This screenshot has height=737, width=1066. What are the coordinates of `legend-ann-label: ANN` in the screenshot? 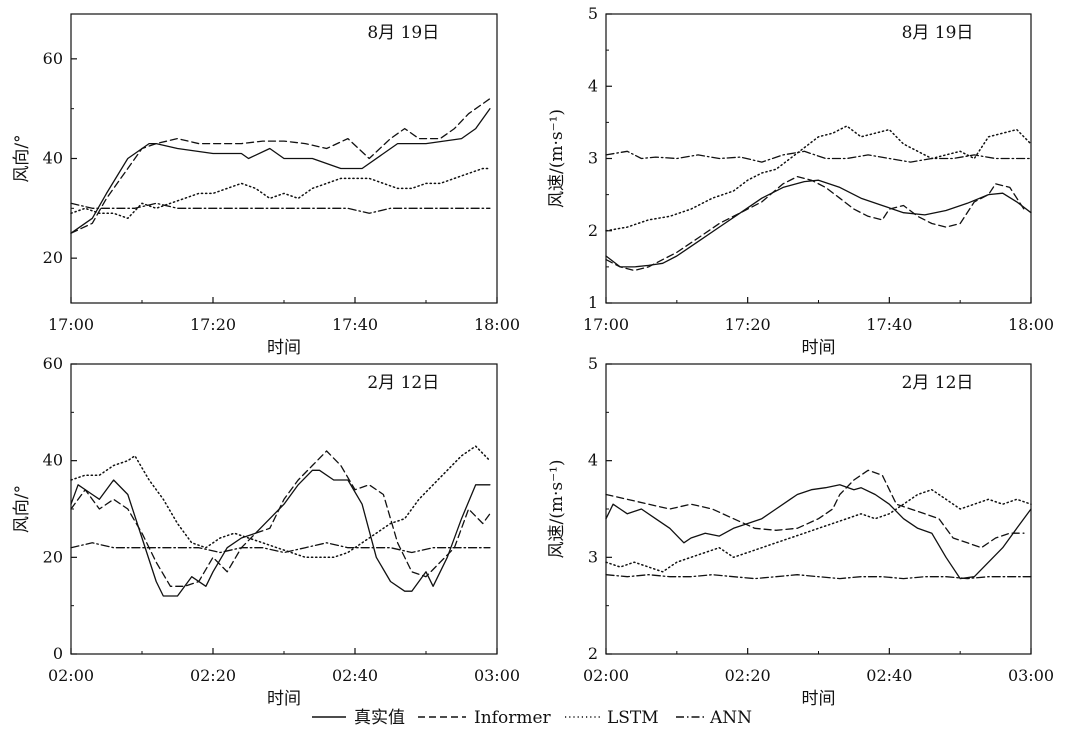 It's located at (730, 718).